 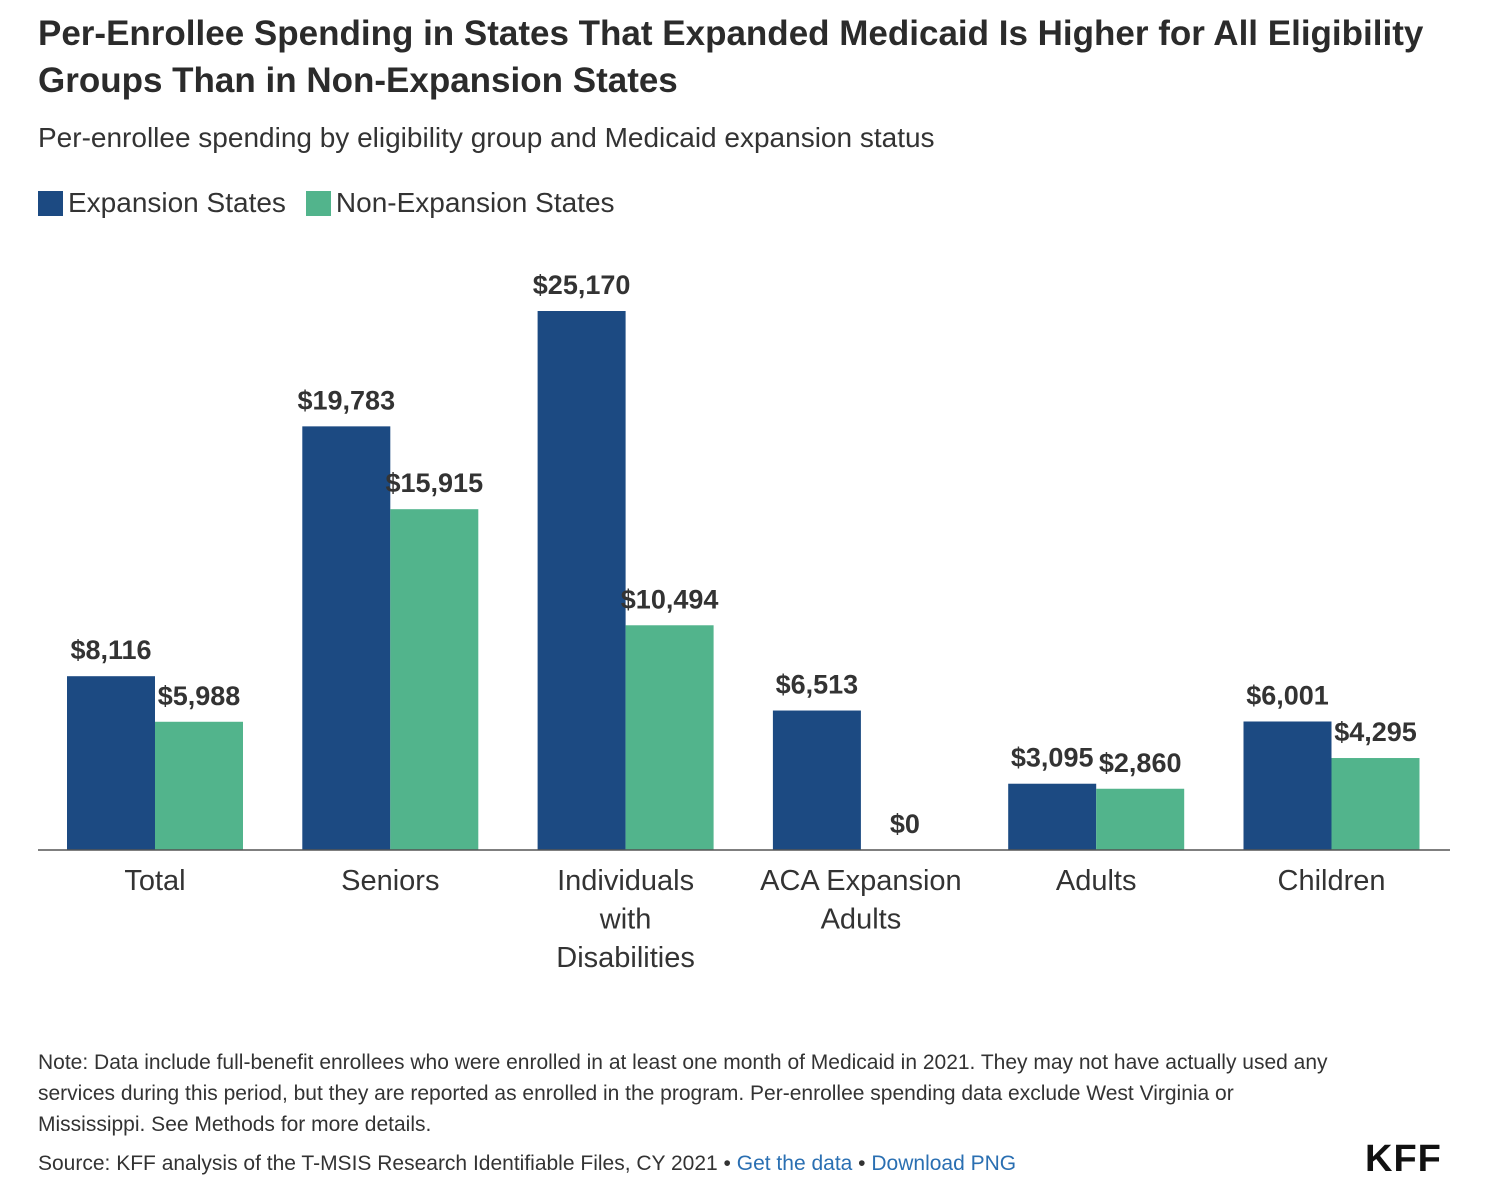 I want to click on legend-swatch-non-expansion, so click(x=318, y=203).